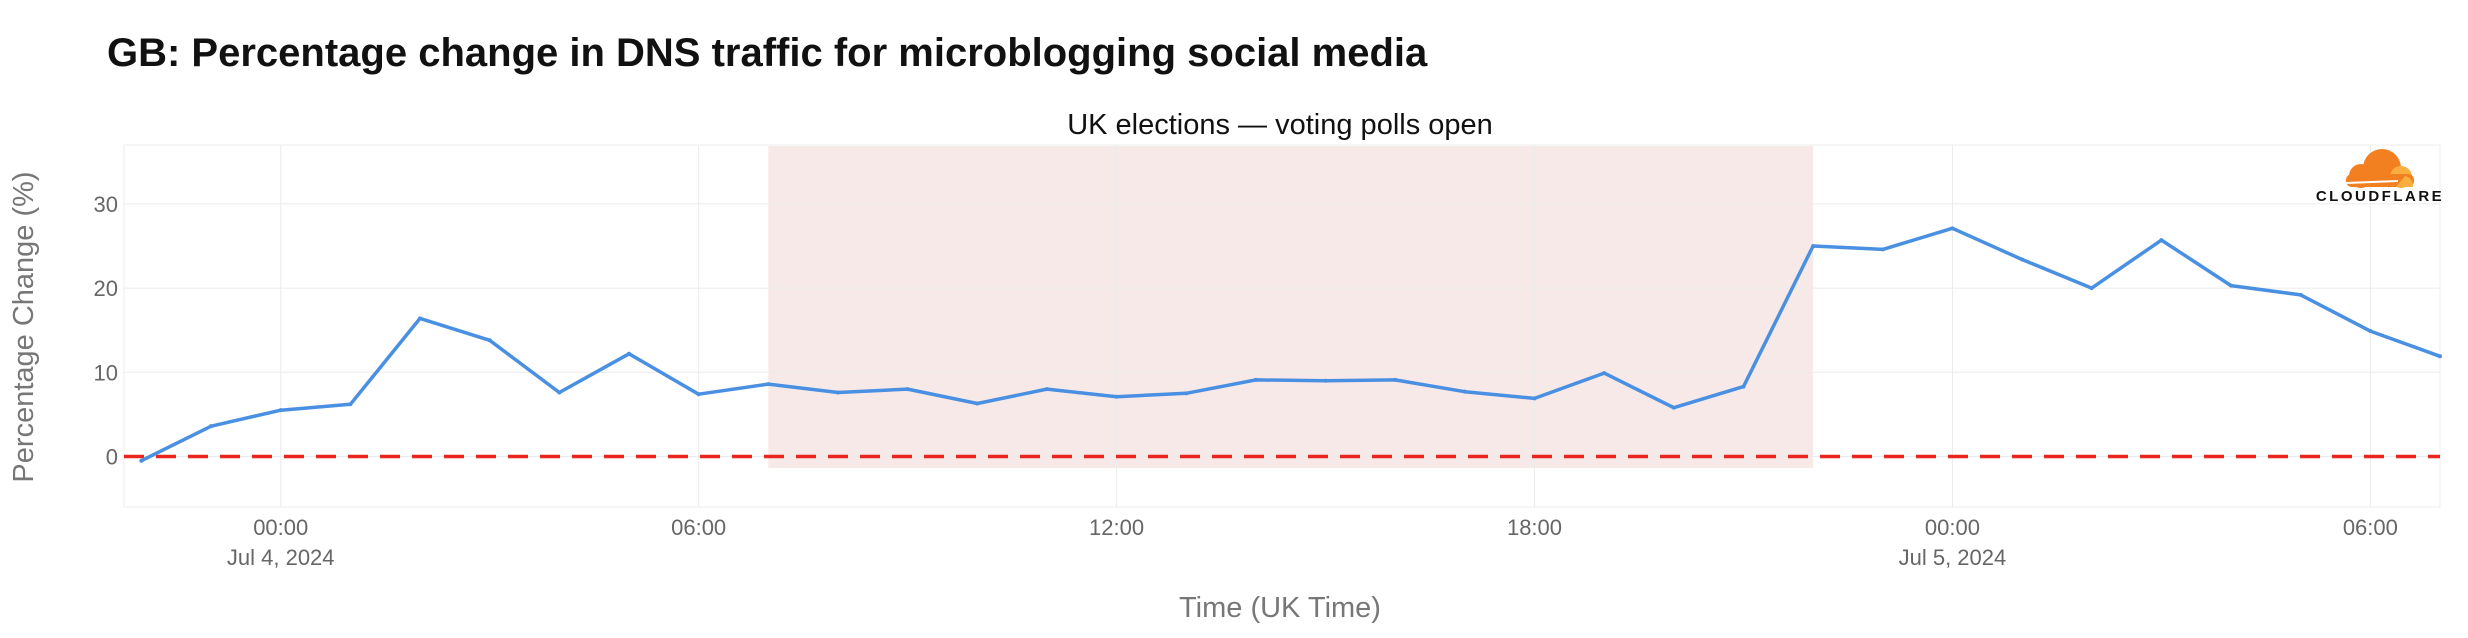 The height and width of the screenshot is (638, 2468). Describe the element at coordinates (112, 456) in the screenshot. I see `y-tick-label: 0` at that location.